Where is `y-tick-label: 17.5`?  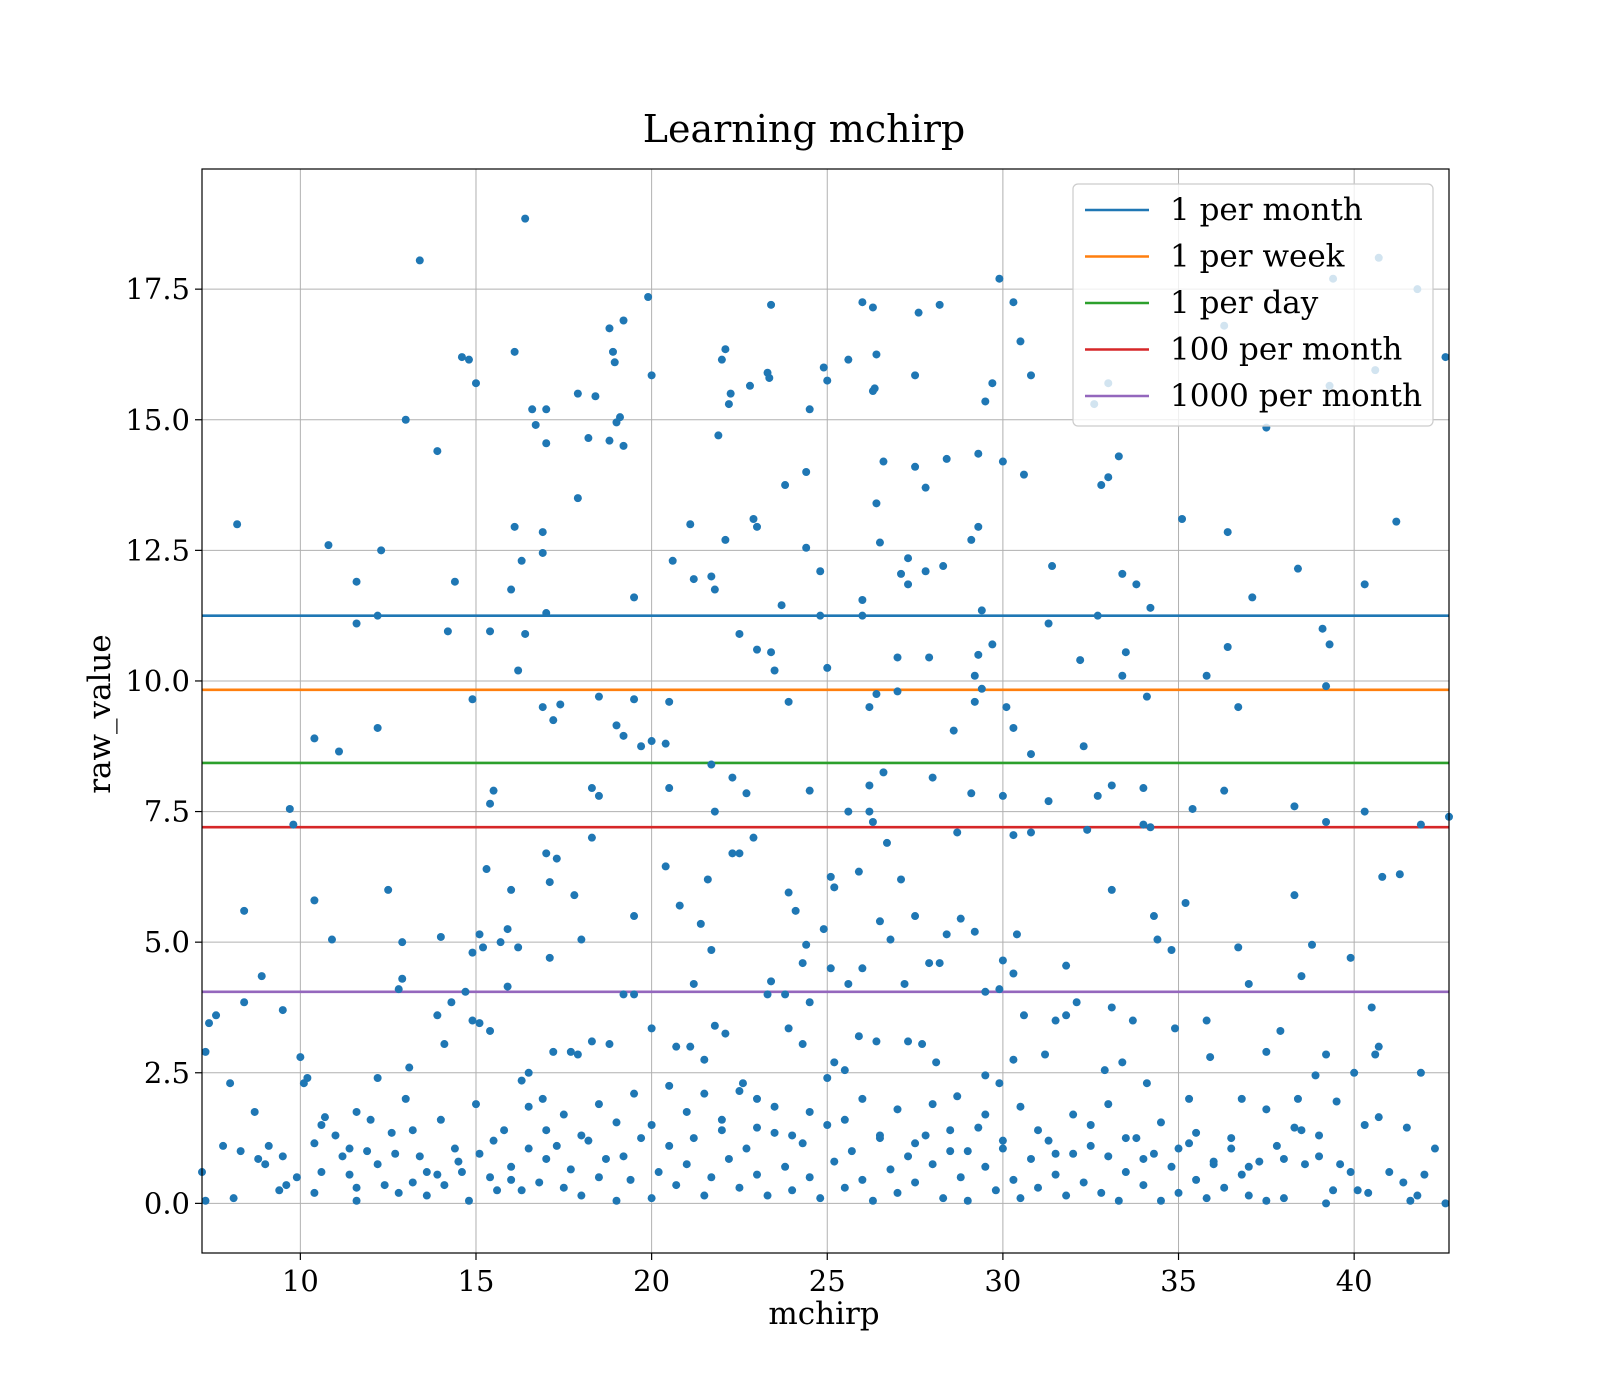 y-tick-label: 17.5 is located at coordinates (157, 289).